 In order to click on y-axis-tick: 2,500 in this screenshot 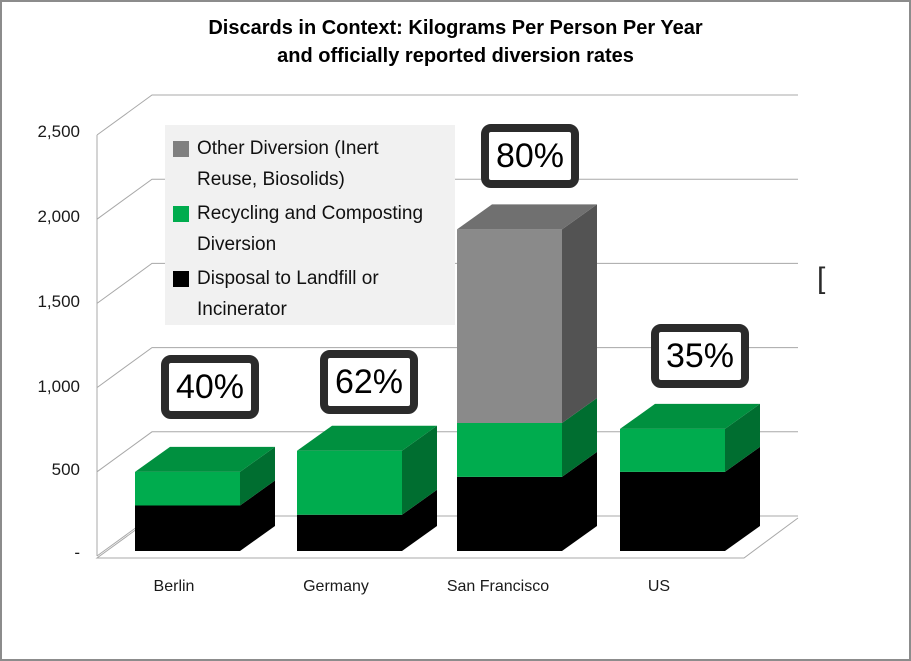, I will do `click(58, 131)`.